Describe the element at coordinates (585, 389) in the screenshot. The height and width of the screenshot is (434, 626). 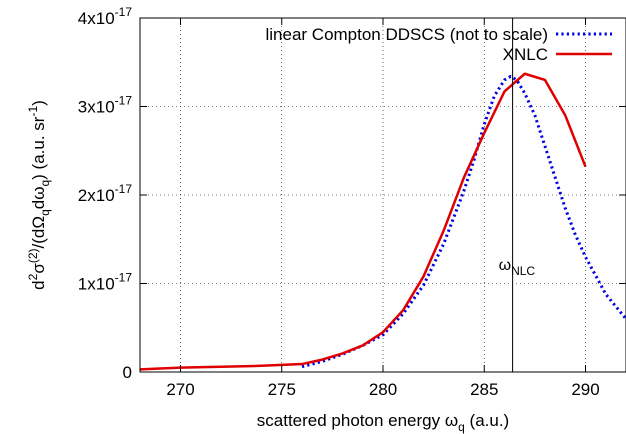
I see `x-tick-label: 290` at that location.